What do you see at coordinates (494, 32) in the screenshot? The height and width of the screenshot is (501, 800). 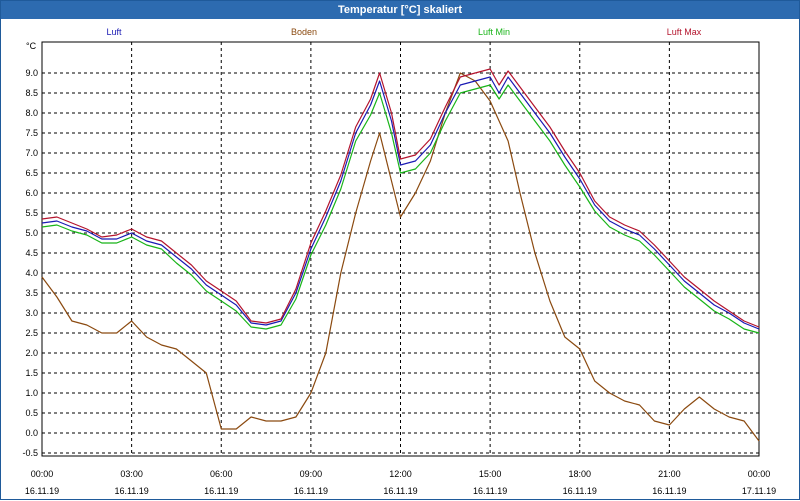 I see `legend-entry-luft-min: Luft Min` at bounding box center [494, 32].